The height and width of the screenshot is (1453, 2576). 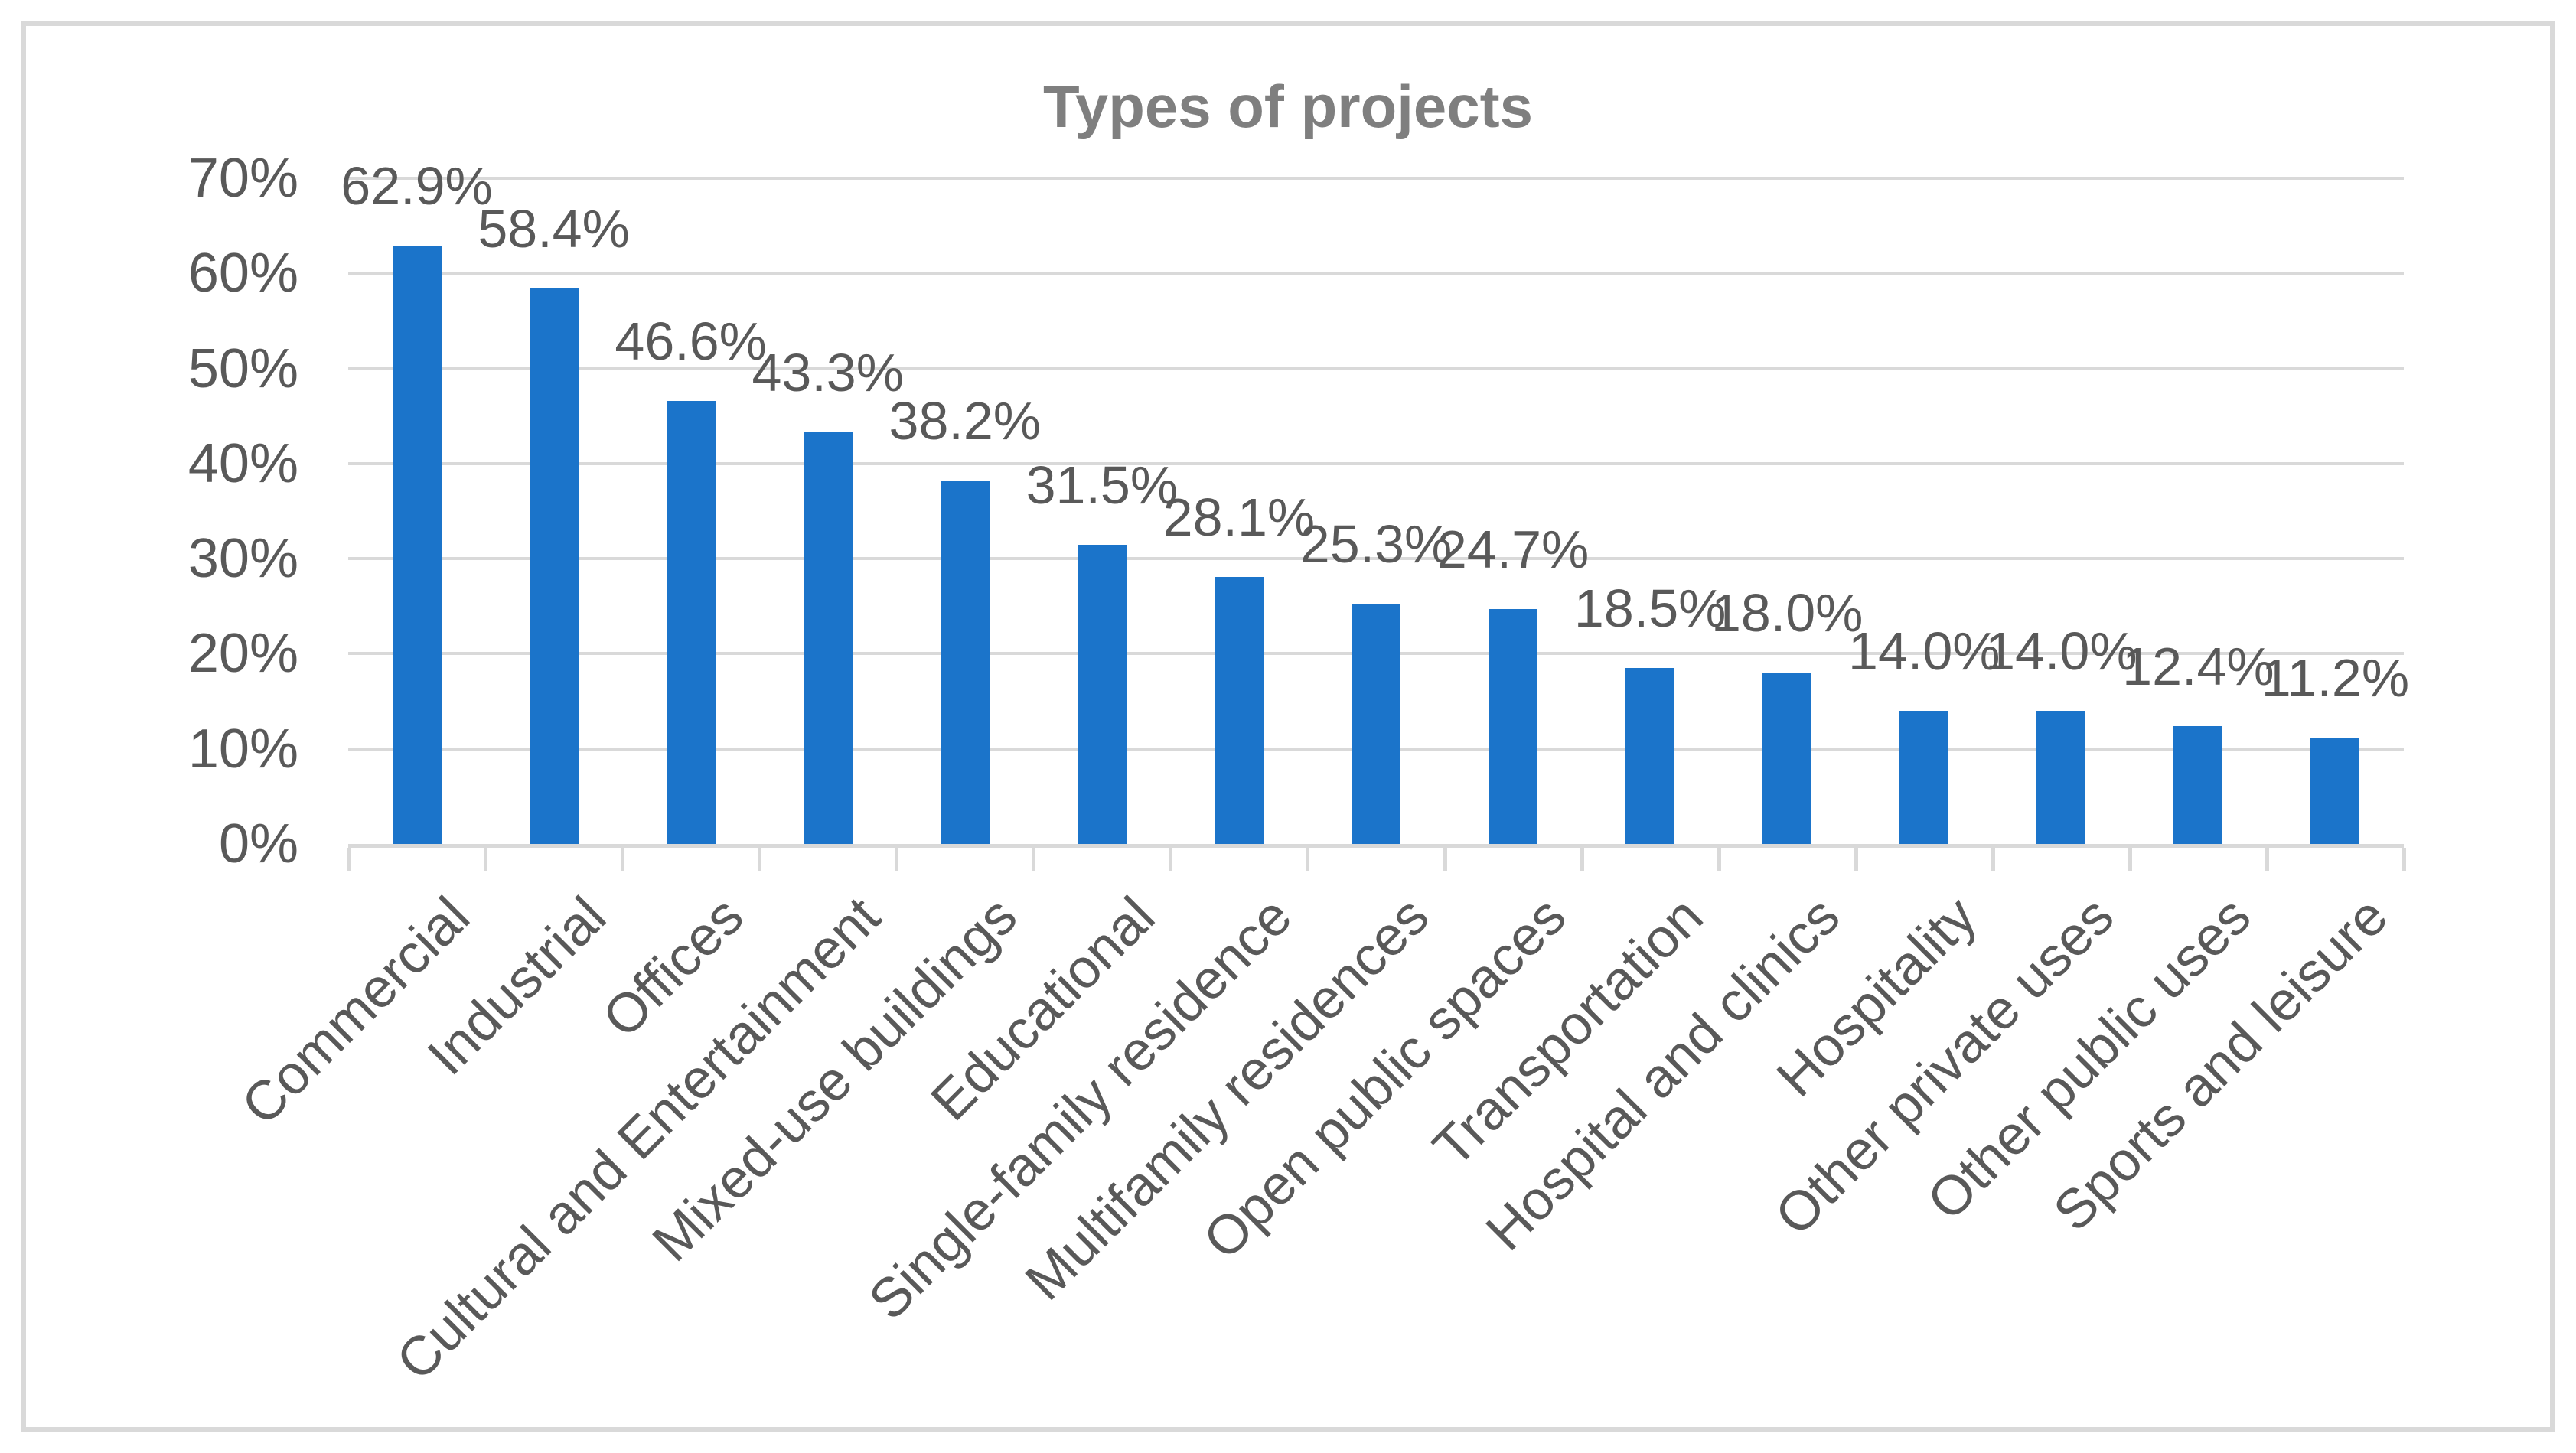 What do you see at coordinates (828, 372) in the screenshot?
I see `bar-value-label: 43.3%` at bounding box center [828, 372].